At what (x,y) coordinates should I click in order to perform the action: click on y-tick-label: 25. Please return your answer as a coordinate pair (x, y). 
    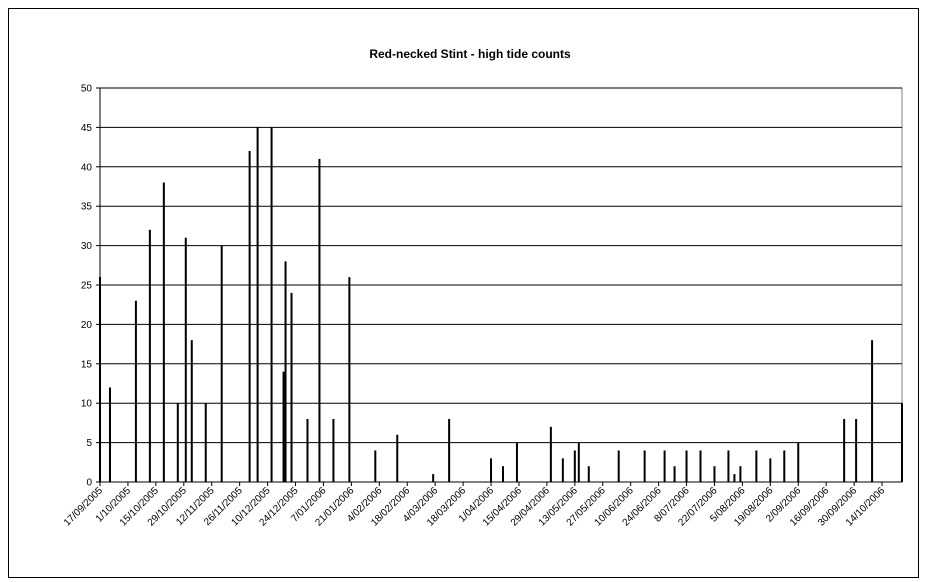
    Looking at the image, I should click on (87, 286).